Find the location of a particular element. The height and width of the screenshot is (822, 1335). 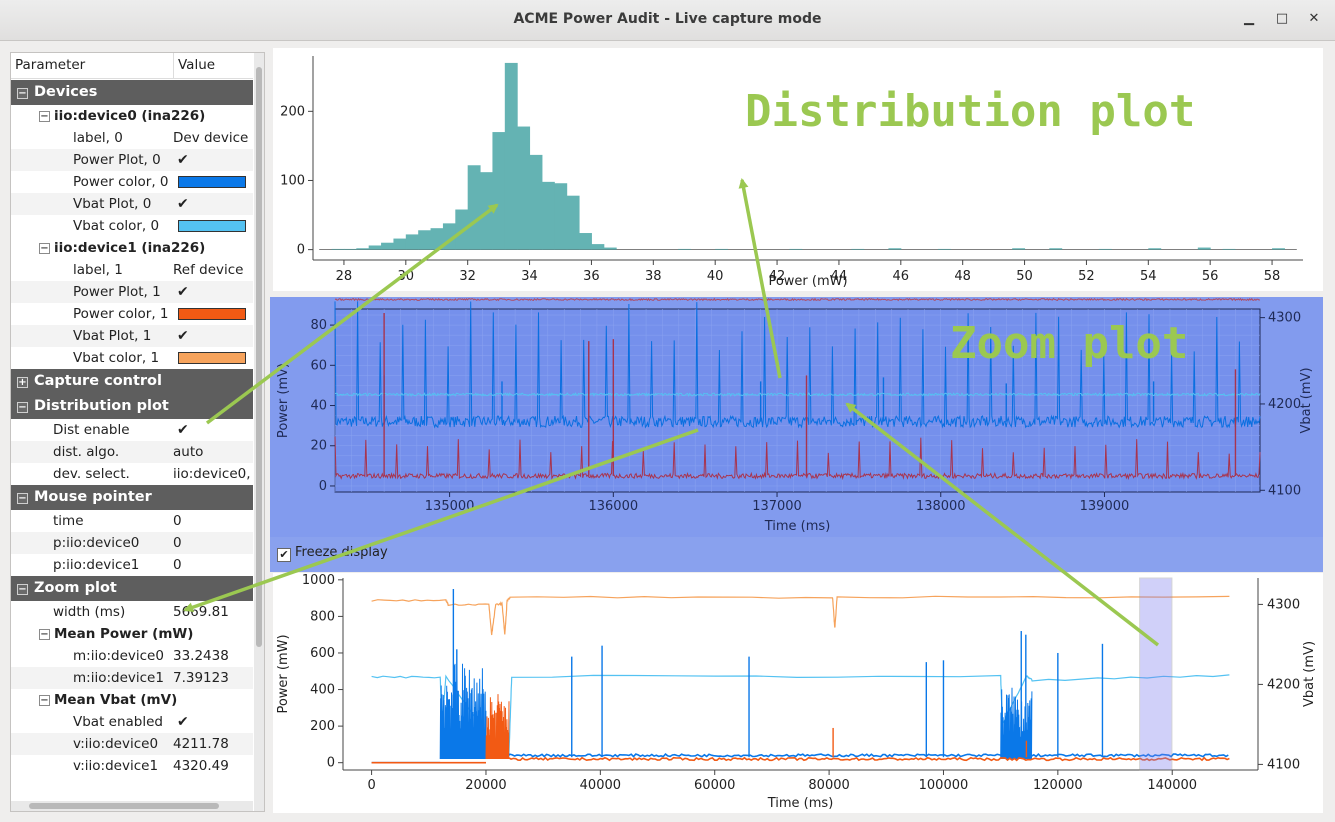

column-header-parameter: Parameter is located at coordinates (50, 65).